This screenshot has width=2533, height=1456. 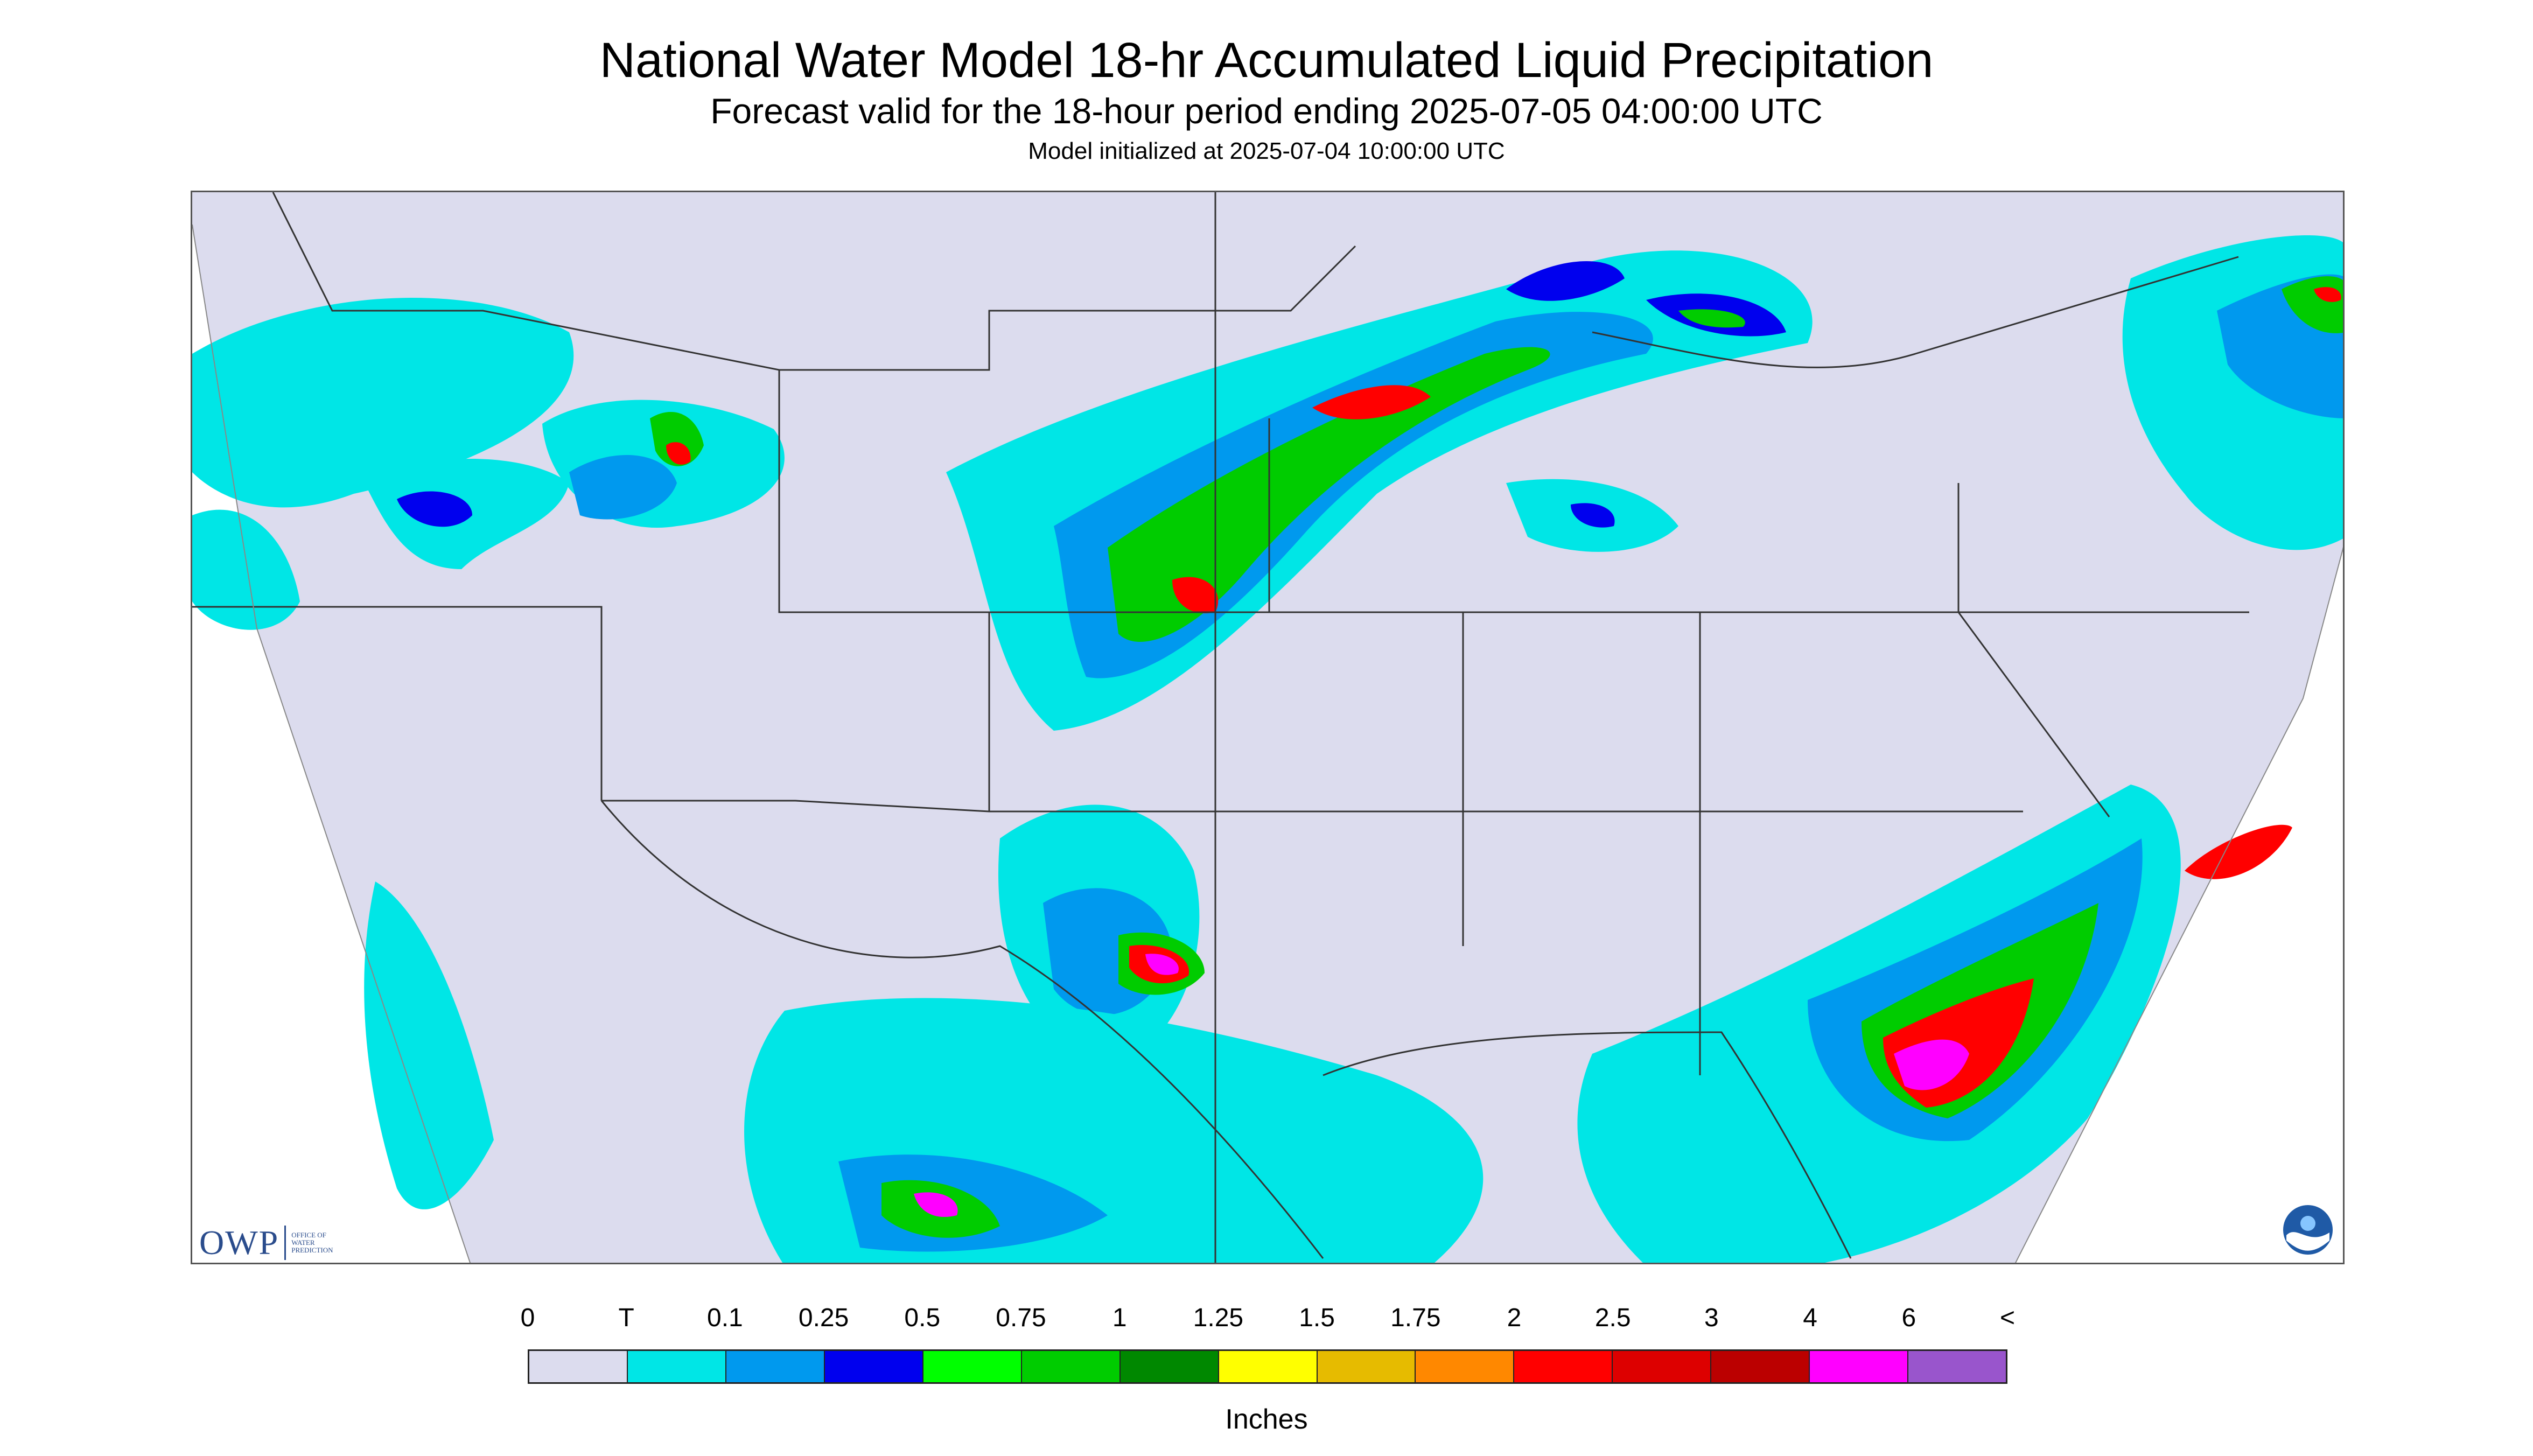 What do you see at coordinates (1612, 1318) in the screenshot?
I see `legend-tick-label: 2.5` at bounding box center [1612, 1318].